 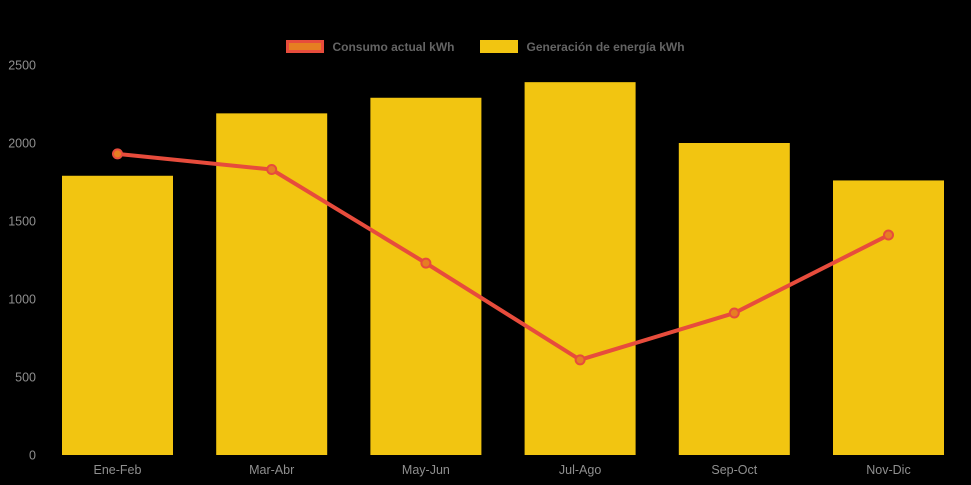 I want to click on data-point-Ene-Feb, so click(x=117, y=154).